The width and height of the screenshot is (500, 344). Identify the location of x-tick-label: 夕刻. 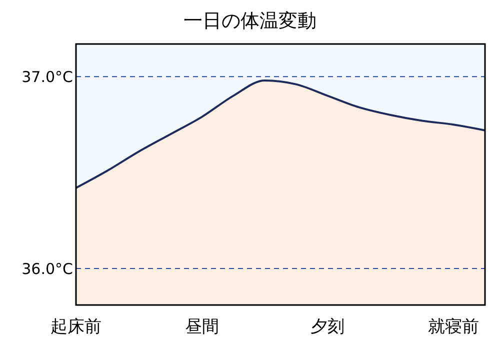
(327, 327).